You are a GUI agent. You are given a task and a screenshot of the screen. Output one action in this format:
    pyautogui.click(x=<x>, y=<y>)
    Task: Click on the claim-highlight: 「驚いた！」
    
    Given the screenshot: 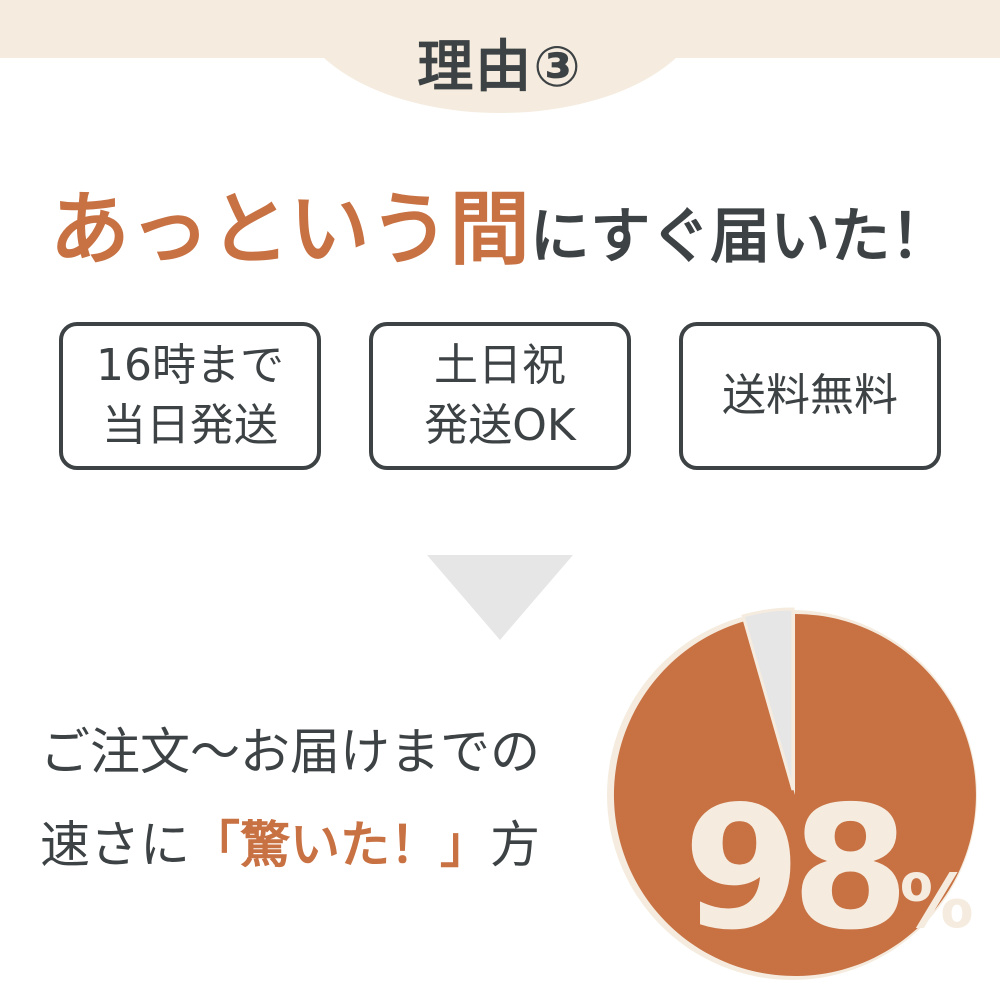 What is the action you would take?
    pyautogui.click(x=340, y=845)
    